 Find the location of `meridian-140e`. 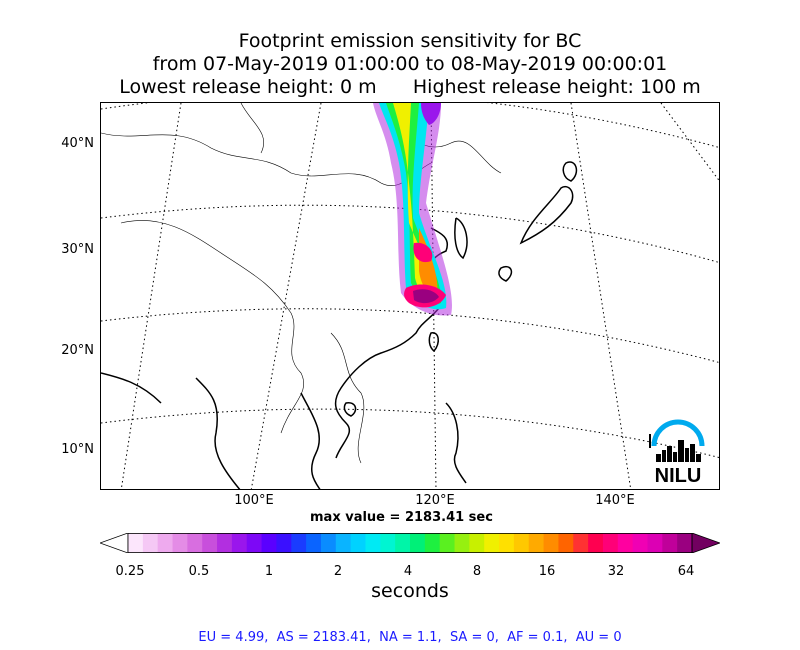

meridian-140e is located at coordinates (601, 296).